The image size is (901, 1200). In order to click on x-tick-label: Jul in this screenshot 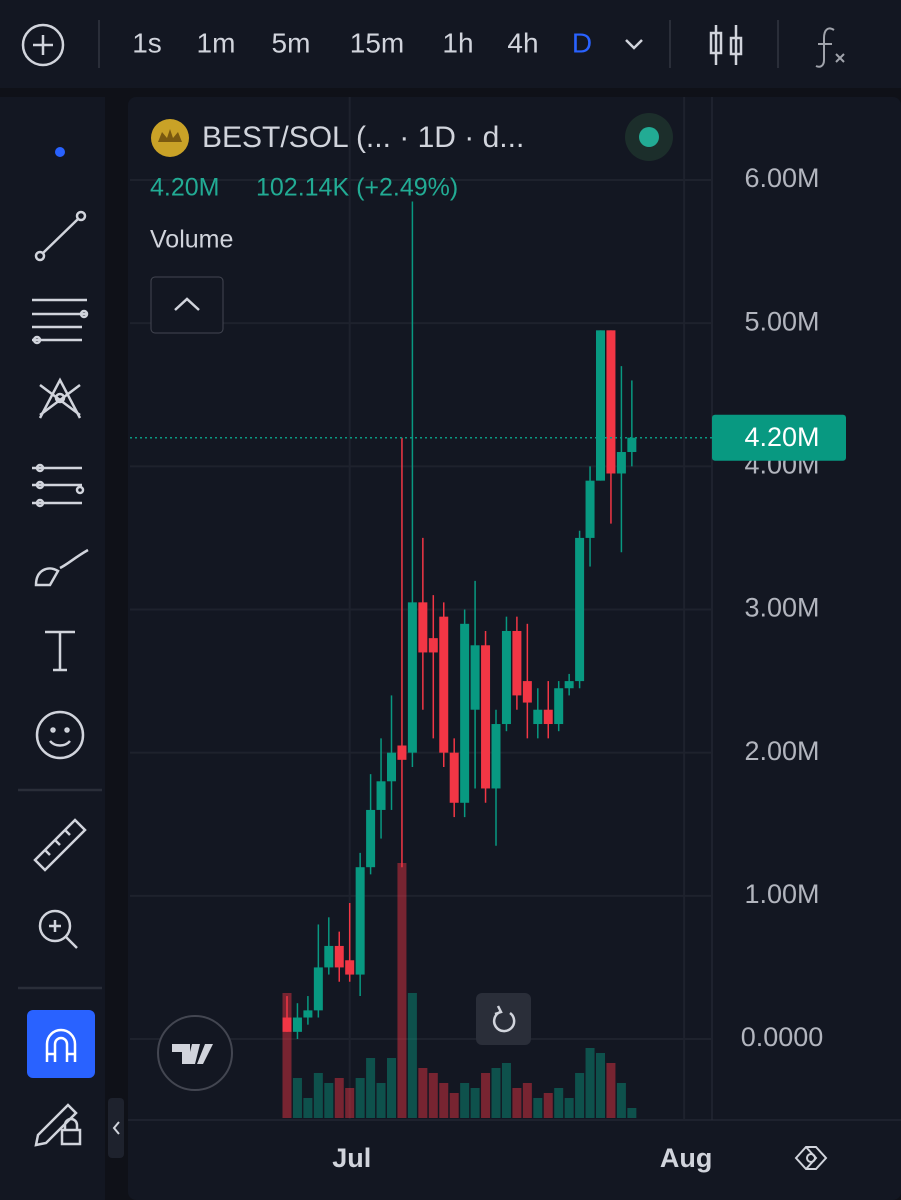, I will do `click(351, 1158)`.